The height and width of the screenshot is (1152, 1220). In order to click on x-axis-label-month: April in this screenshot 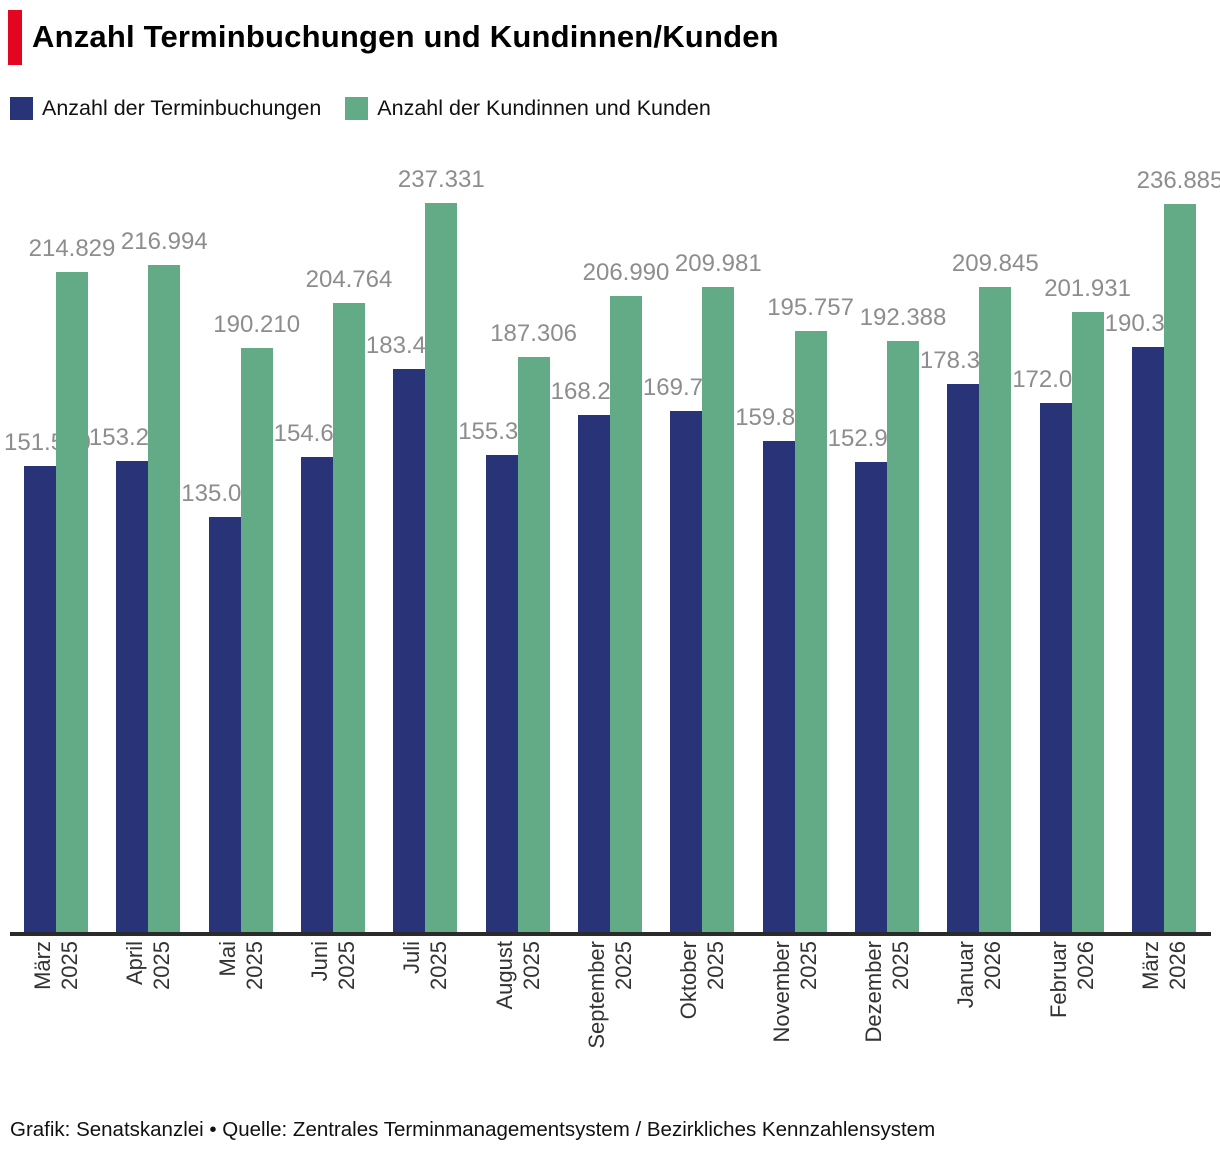, I will do `click(135, 963)`.